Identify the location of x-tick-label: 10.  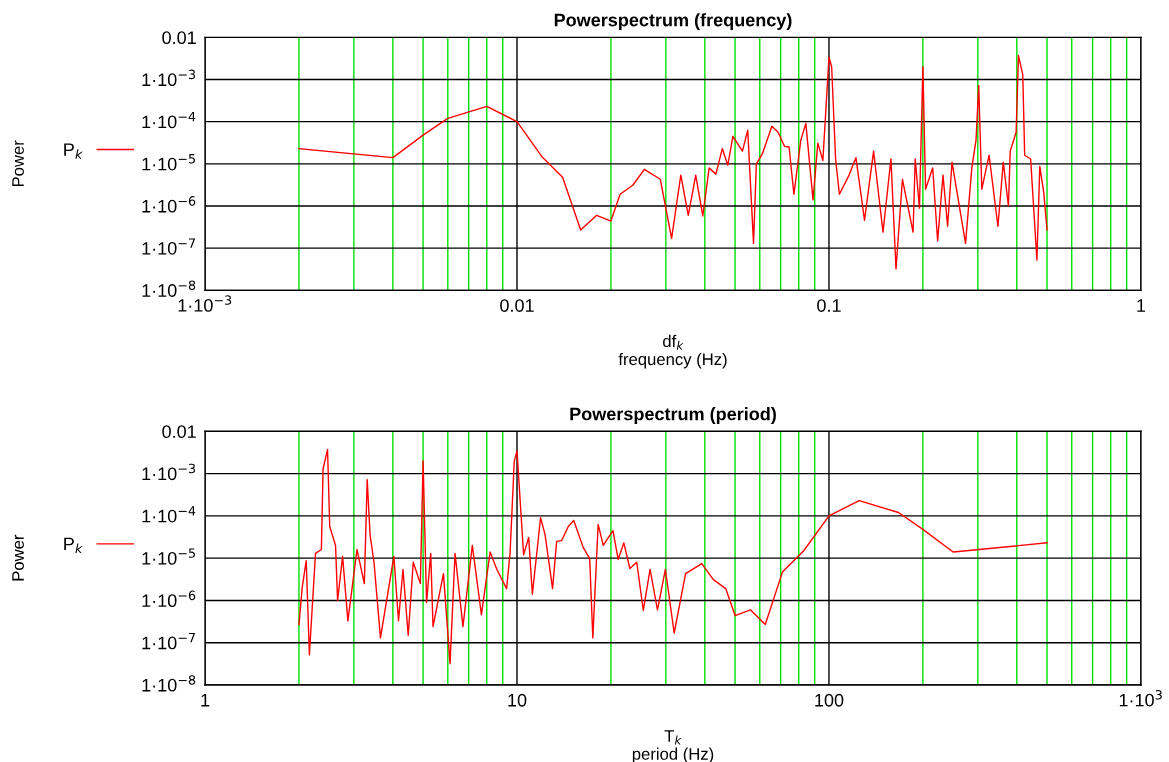
(517, 700).